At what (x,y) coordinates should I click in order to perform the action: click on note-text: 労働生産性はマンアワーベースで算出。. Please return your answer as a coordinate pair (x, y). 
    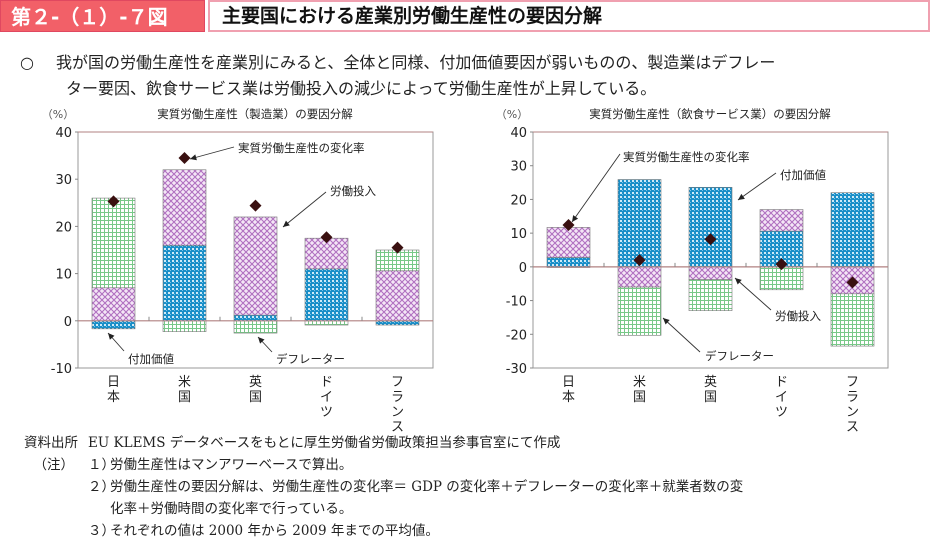
    Looking at the image, I should click on (231, 465).